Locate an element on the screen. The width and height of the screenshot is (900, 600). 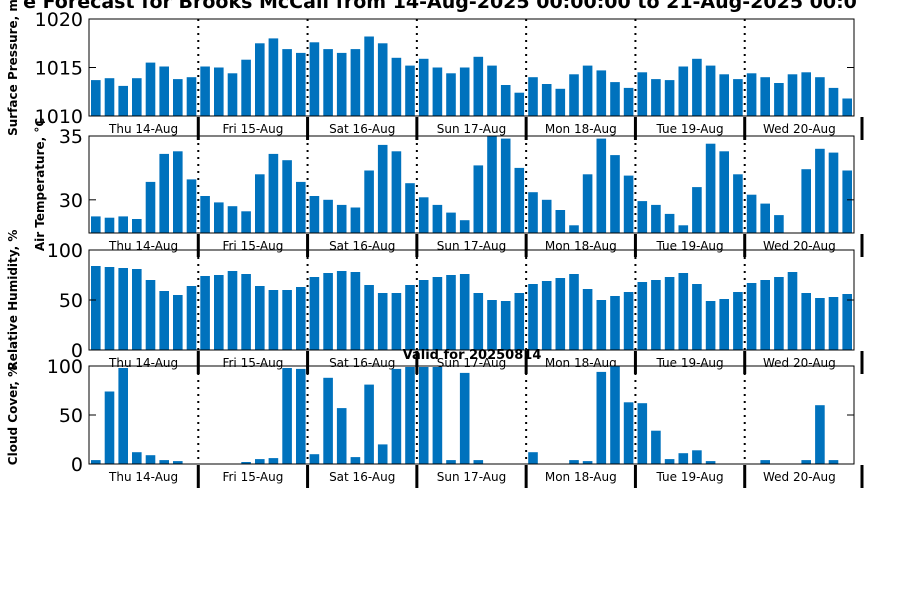
y-tick-label: 50 is located at coordinates (71, 416).